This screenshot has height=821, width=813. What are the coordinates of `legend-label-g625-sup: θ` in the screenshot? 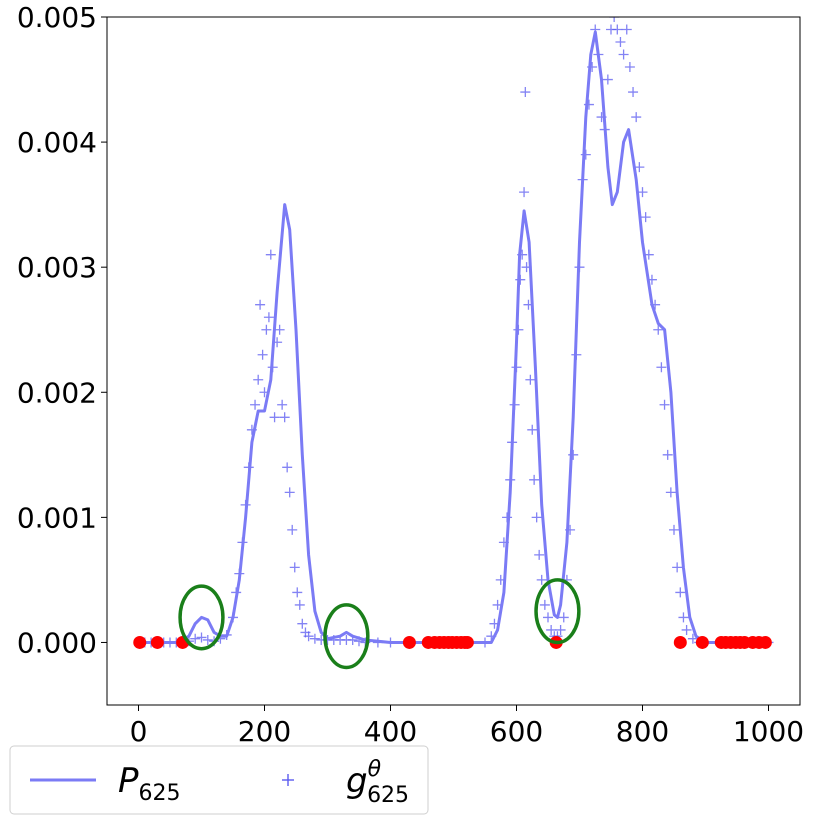 It's located at (375, 769).